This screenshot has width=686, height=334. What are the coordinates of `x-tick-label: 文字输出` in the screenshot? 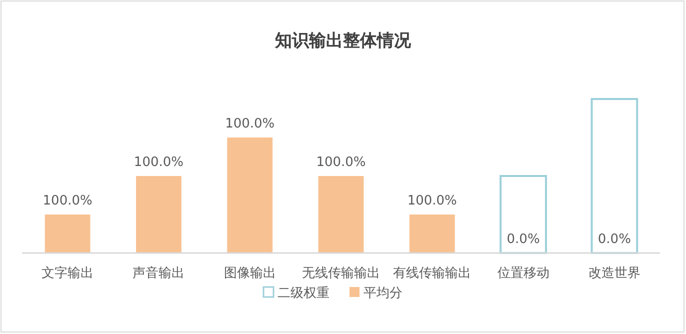 It's located at (68, 273).